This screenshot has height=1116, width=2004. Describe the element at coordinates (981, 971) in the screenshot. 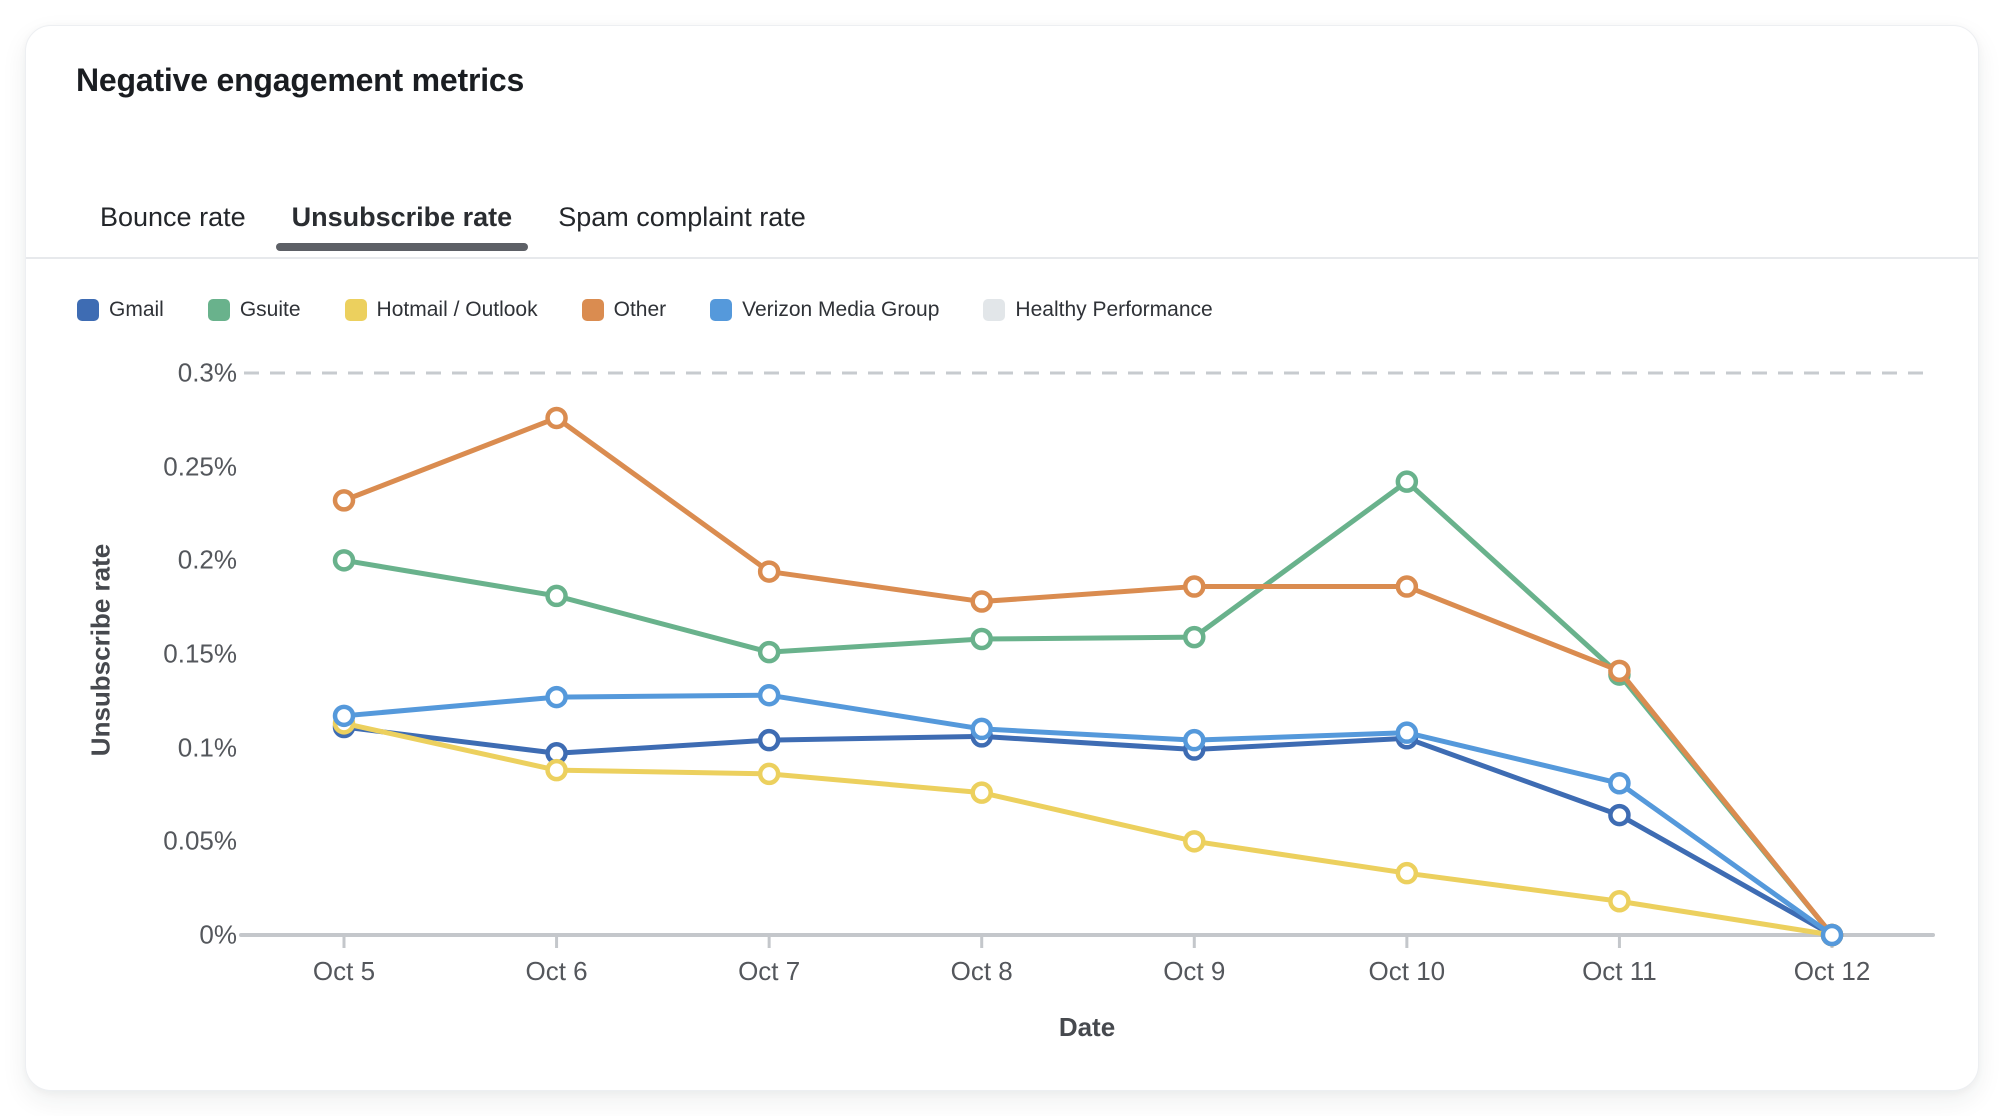

I see `x-axis-tick-label: Oct 8` at that location.